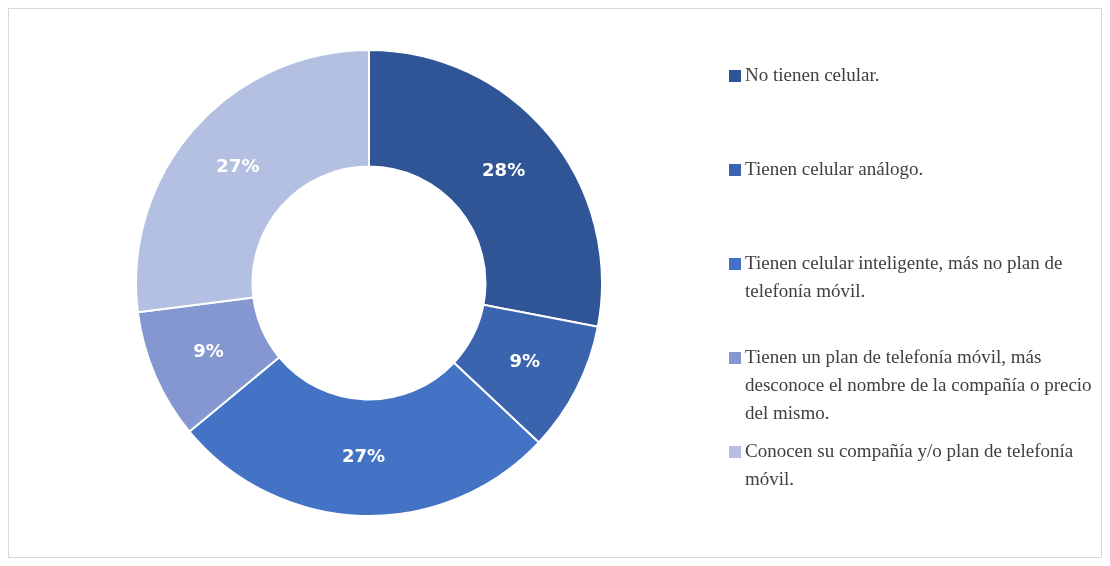 The height and width of the screenshot is (566, 1110). Describe the element at coordinates (904, 277) in the screenshot. I see `legend-label: Tienen celular inteligente, más no plan de telefonía móvil.` at that location.